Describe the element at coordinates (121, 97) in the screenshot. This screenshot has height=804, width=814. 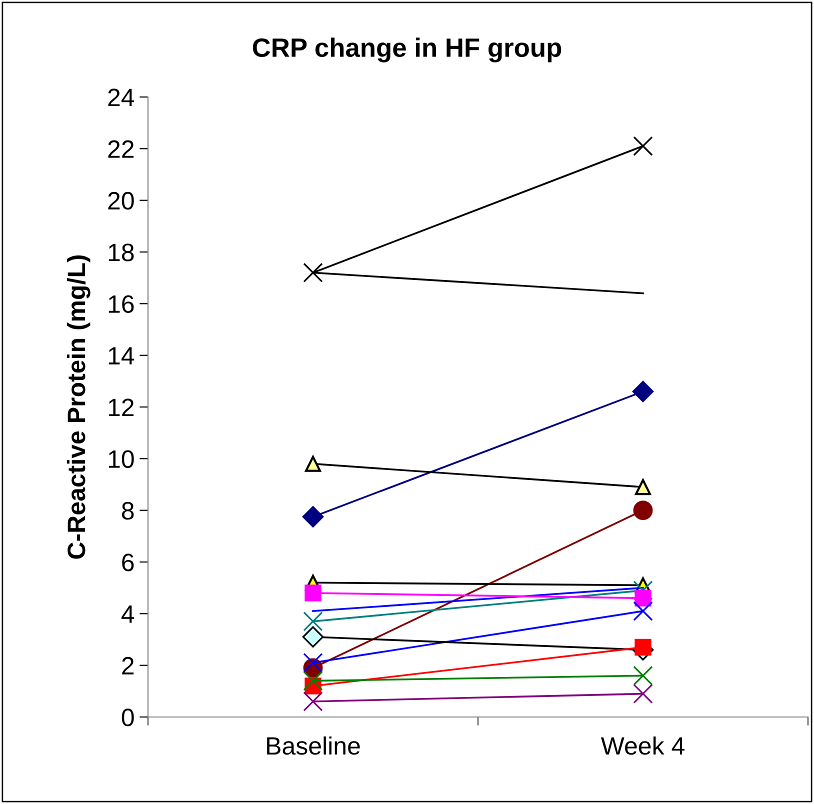
I see `y-tick-label: 24` at that location.